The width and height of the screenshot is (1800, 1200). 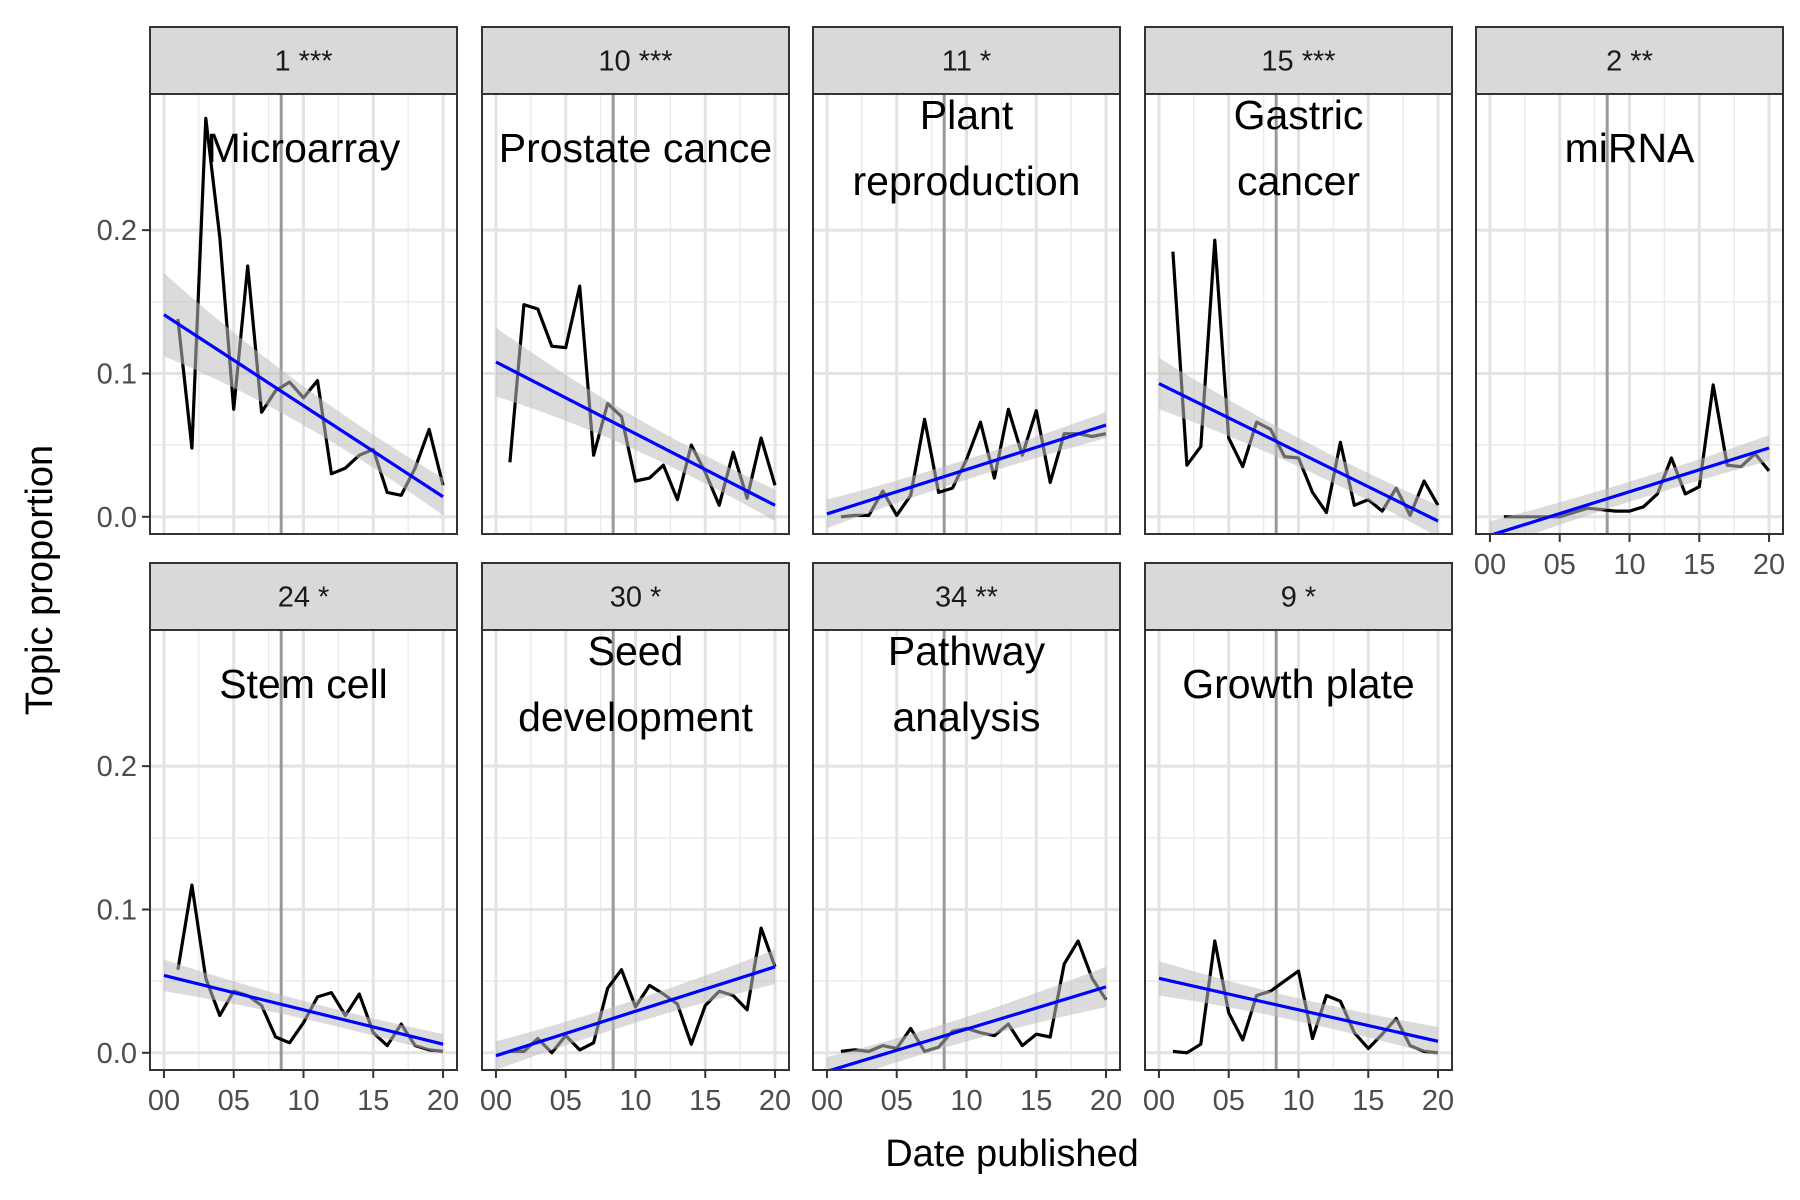 What do you see at coordinates (635, 280) in the screenshot?
I see `panel-1: 10 *** Prostate cance` at bounding box center [635, 280].